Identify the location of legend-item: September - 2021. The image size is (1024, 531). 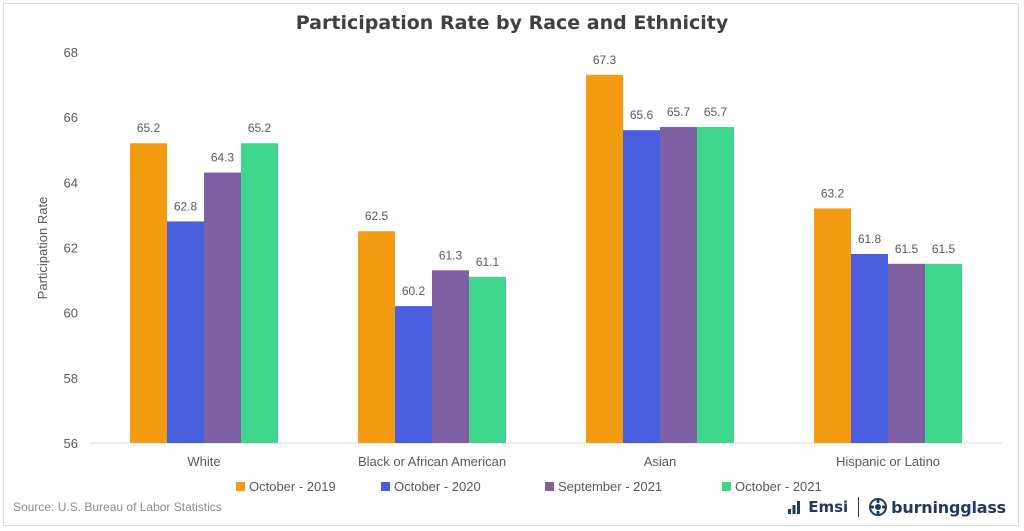
(603, 486).